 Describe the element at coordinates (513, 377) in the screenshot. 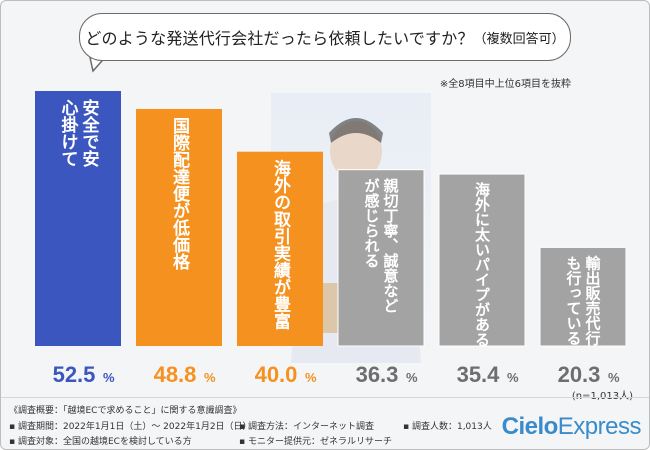

I see `value-unit-5: %` at that location.